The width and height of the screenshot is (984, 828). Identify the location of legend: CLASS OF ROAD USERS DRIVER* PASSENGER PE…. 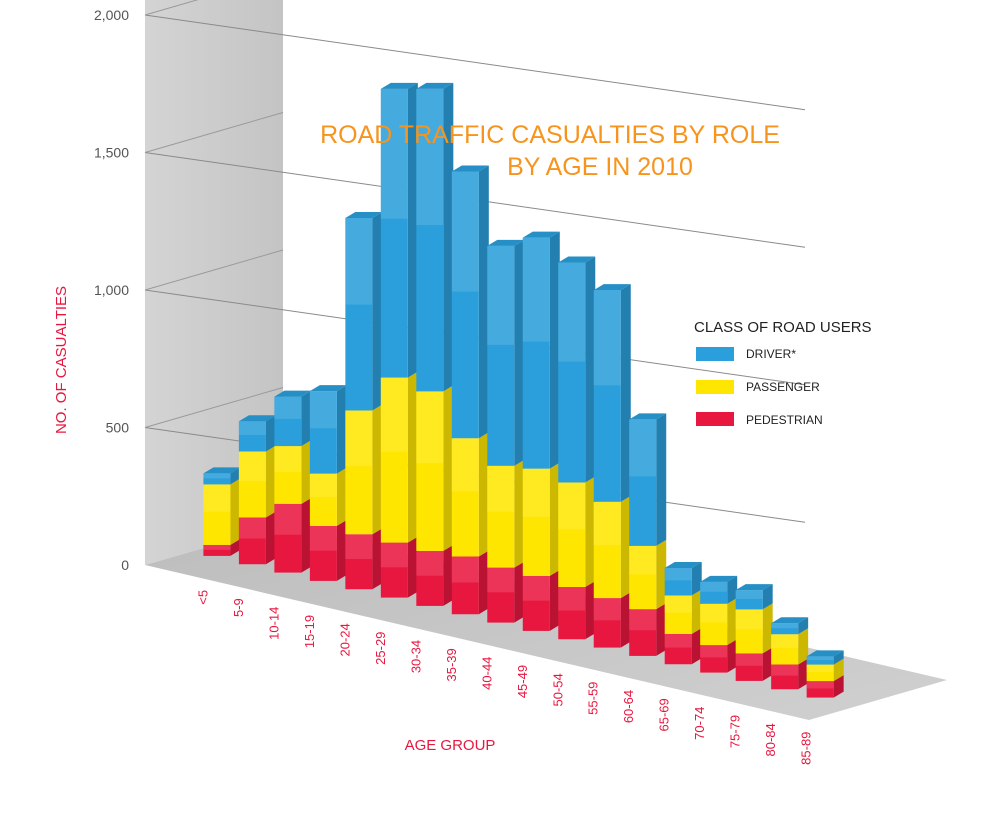
(783, 373).